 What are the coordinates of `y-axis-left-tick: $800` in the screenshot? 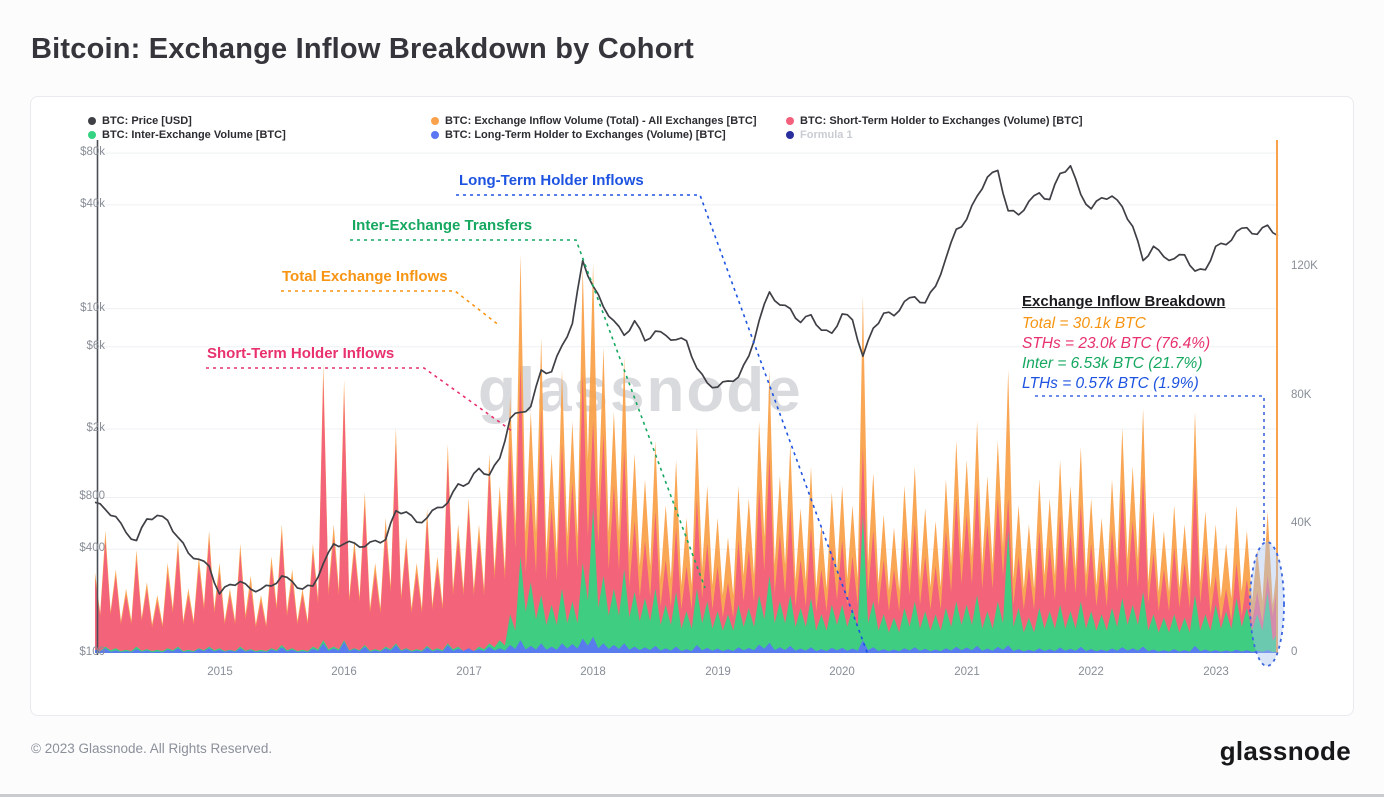 It's located at (92, 496).